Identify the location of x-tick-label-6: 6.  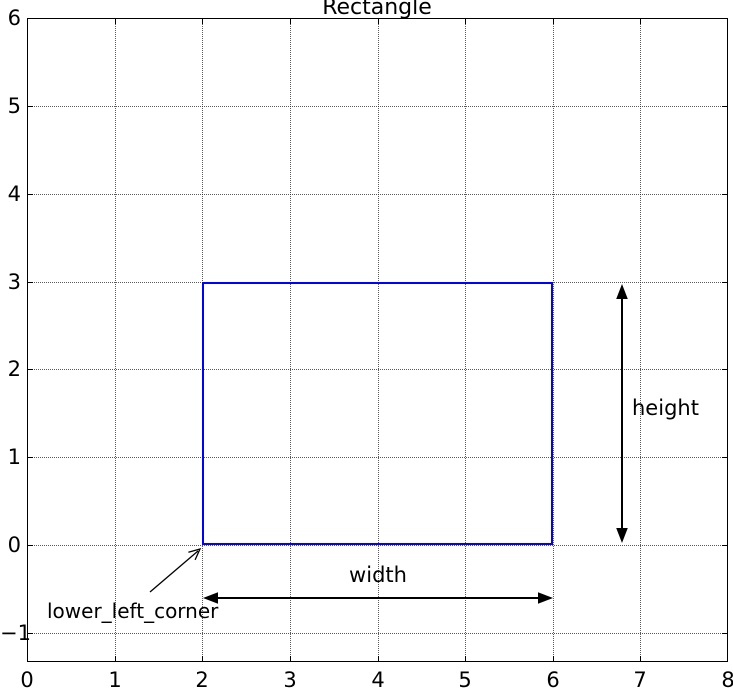
(553, 680).